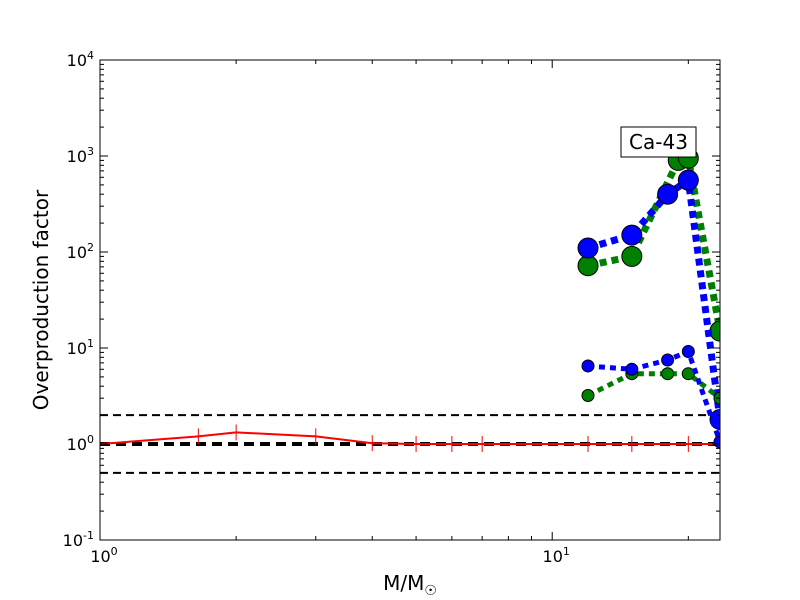  What do you see at coordinates (80, 59) in the screenshot?
I see `y-tick-label: 10⁴` at bounding box center [80, 59].